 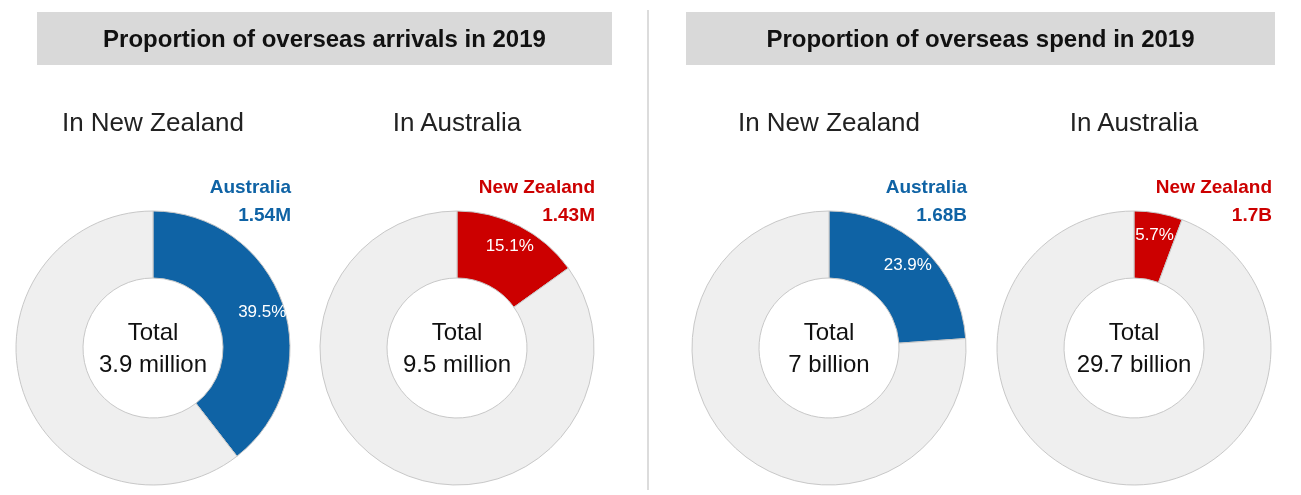 I want to click on data-label: 39.5%, so click(x=262, y=311).